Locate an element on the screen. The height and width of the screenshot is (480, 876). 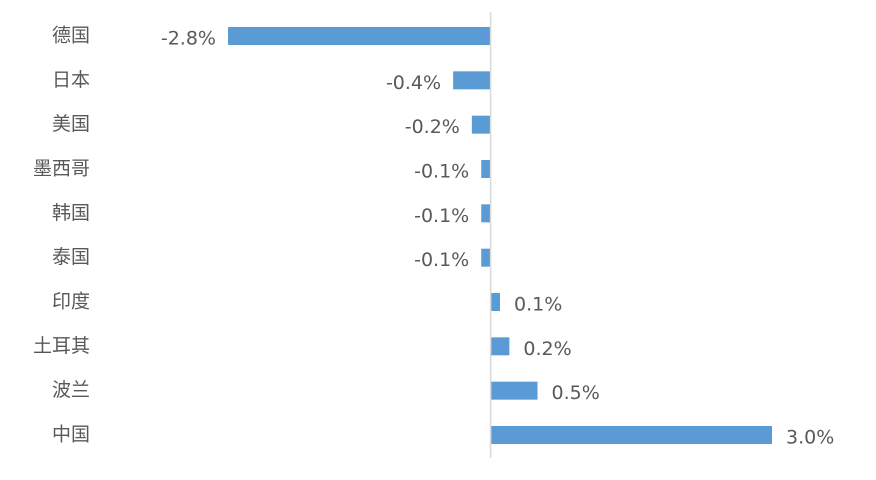
category-label: 美国 is located at coordinates (71, 124).